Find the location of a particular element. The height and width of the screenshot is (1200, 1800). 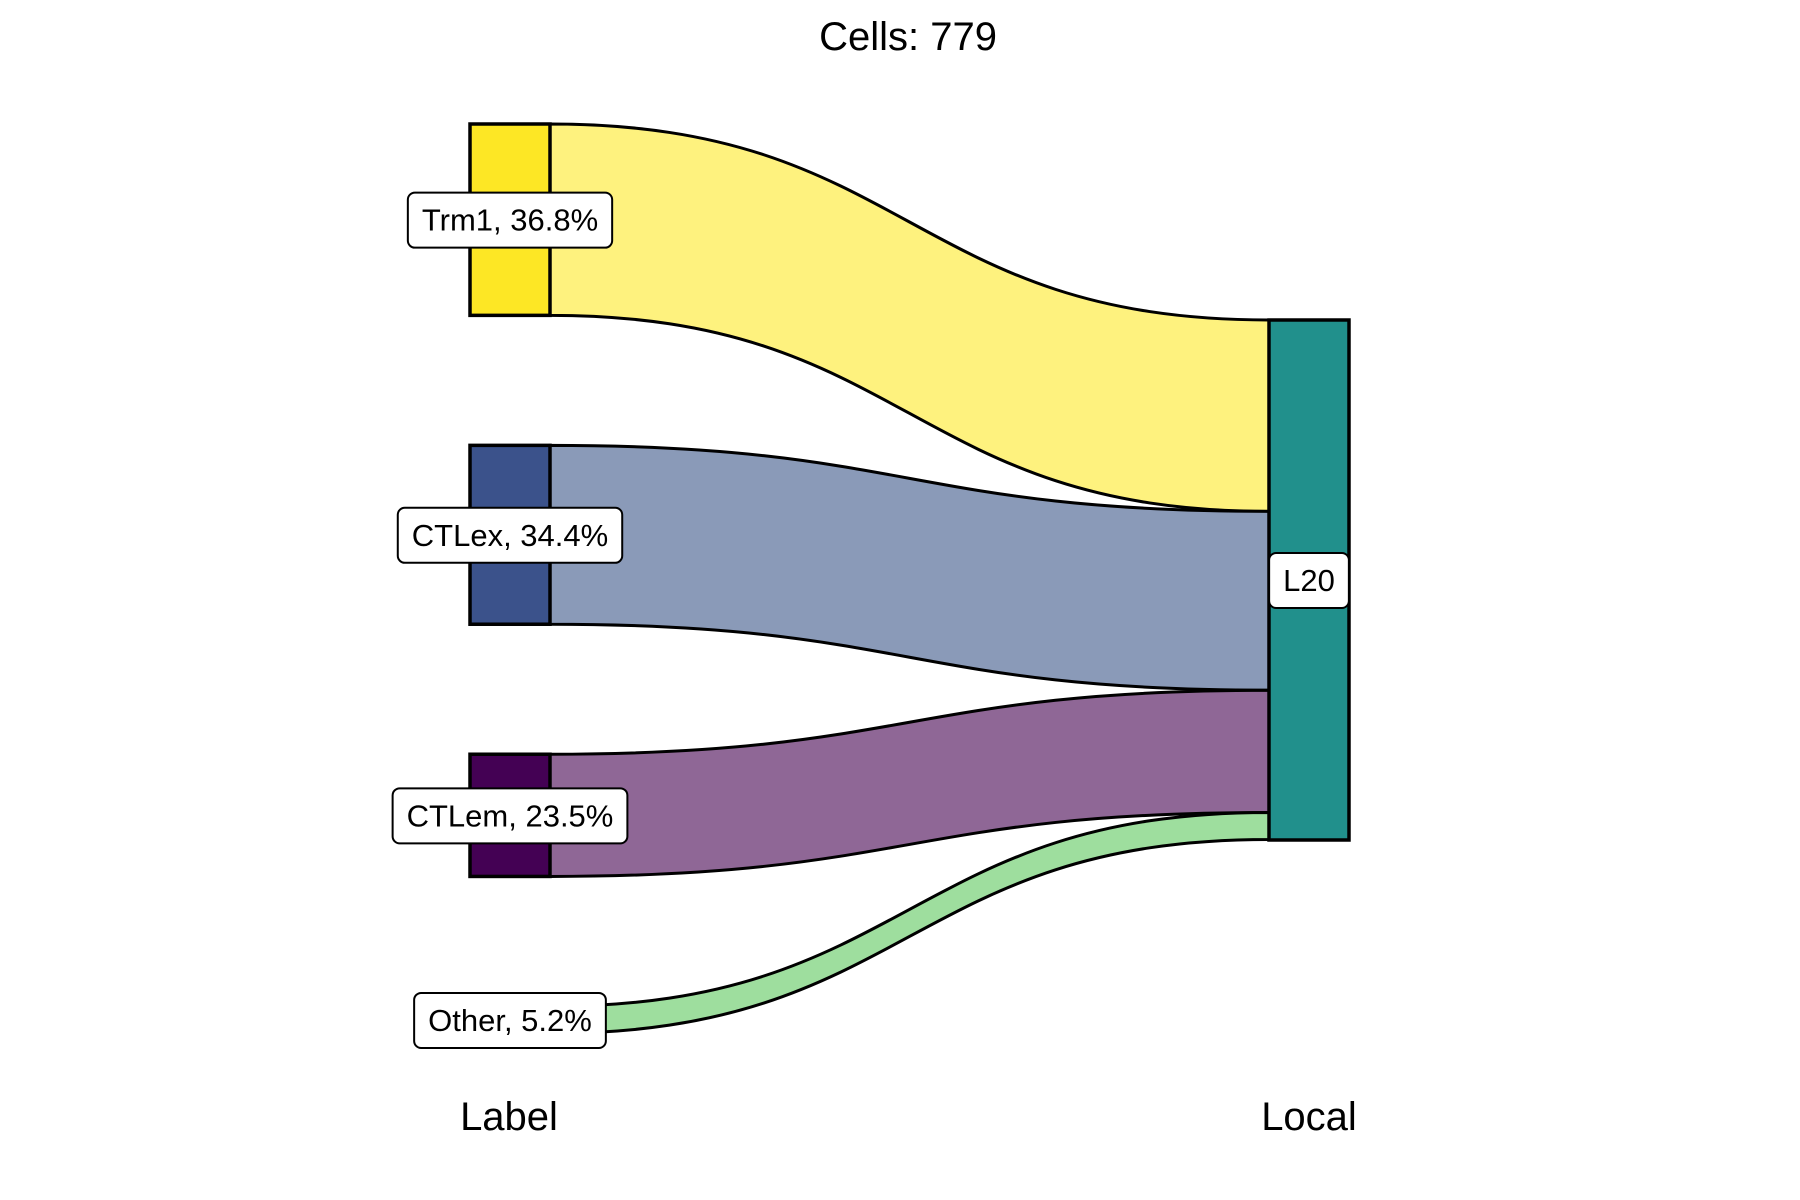

label-ctlex-text: CTLex, 34.4% is located at coordinates (510, 535).